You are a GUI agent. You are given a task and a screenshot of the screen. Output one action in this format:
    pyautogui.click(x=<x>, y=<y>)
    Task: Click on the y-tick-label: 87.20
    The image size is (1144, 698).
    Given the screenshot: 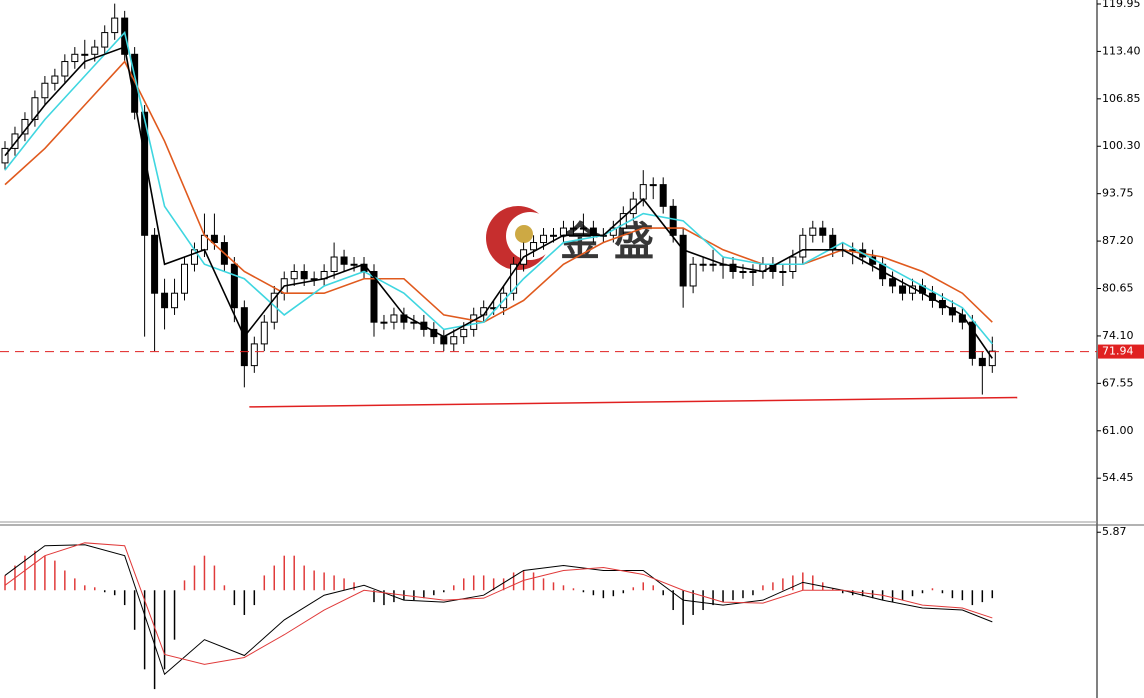 What is the action you would take?
    pyautogui.click(x=1118, y=240)
    